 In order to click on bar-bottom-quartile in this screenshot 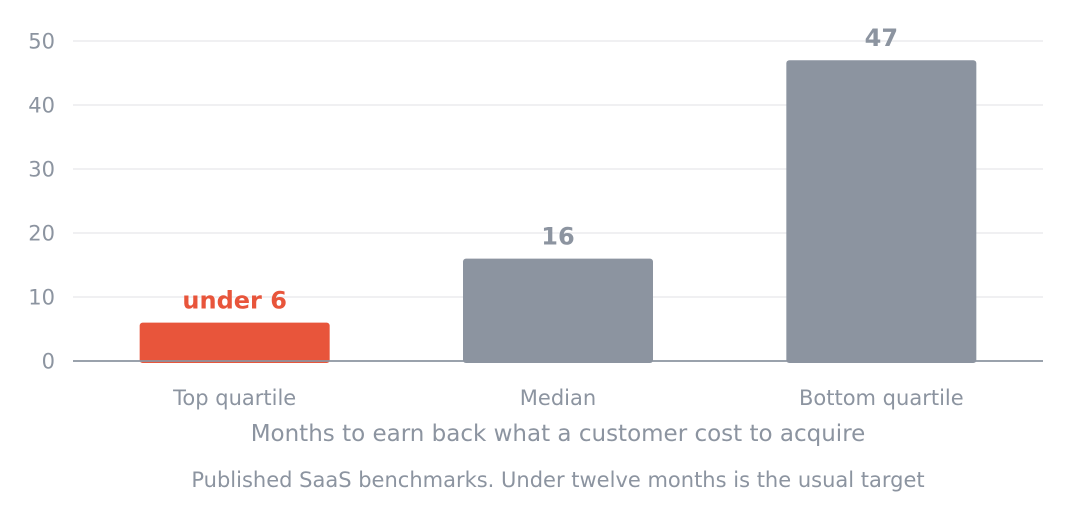, I will do `click(881, 211)`.